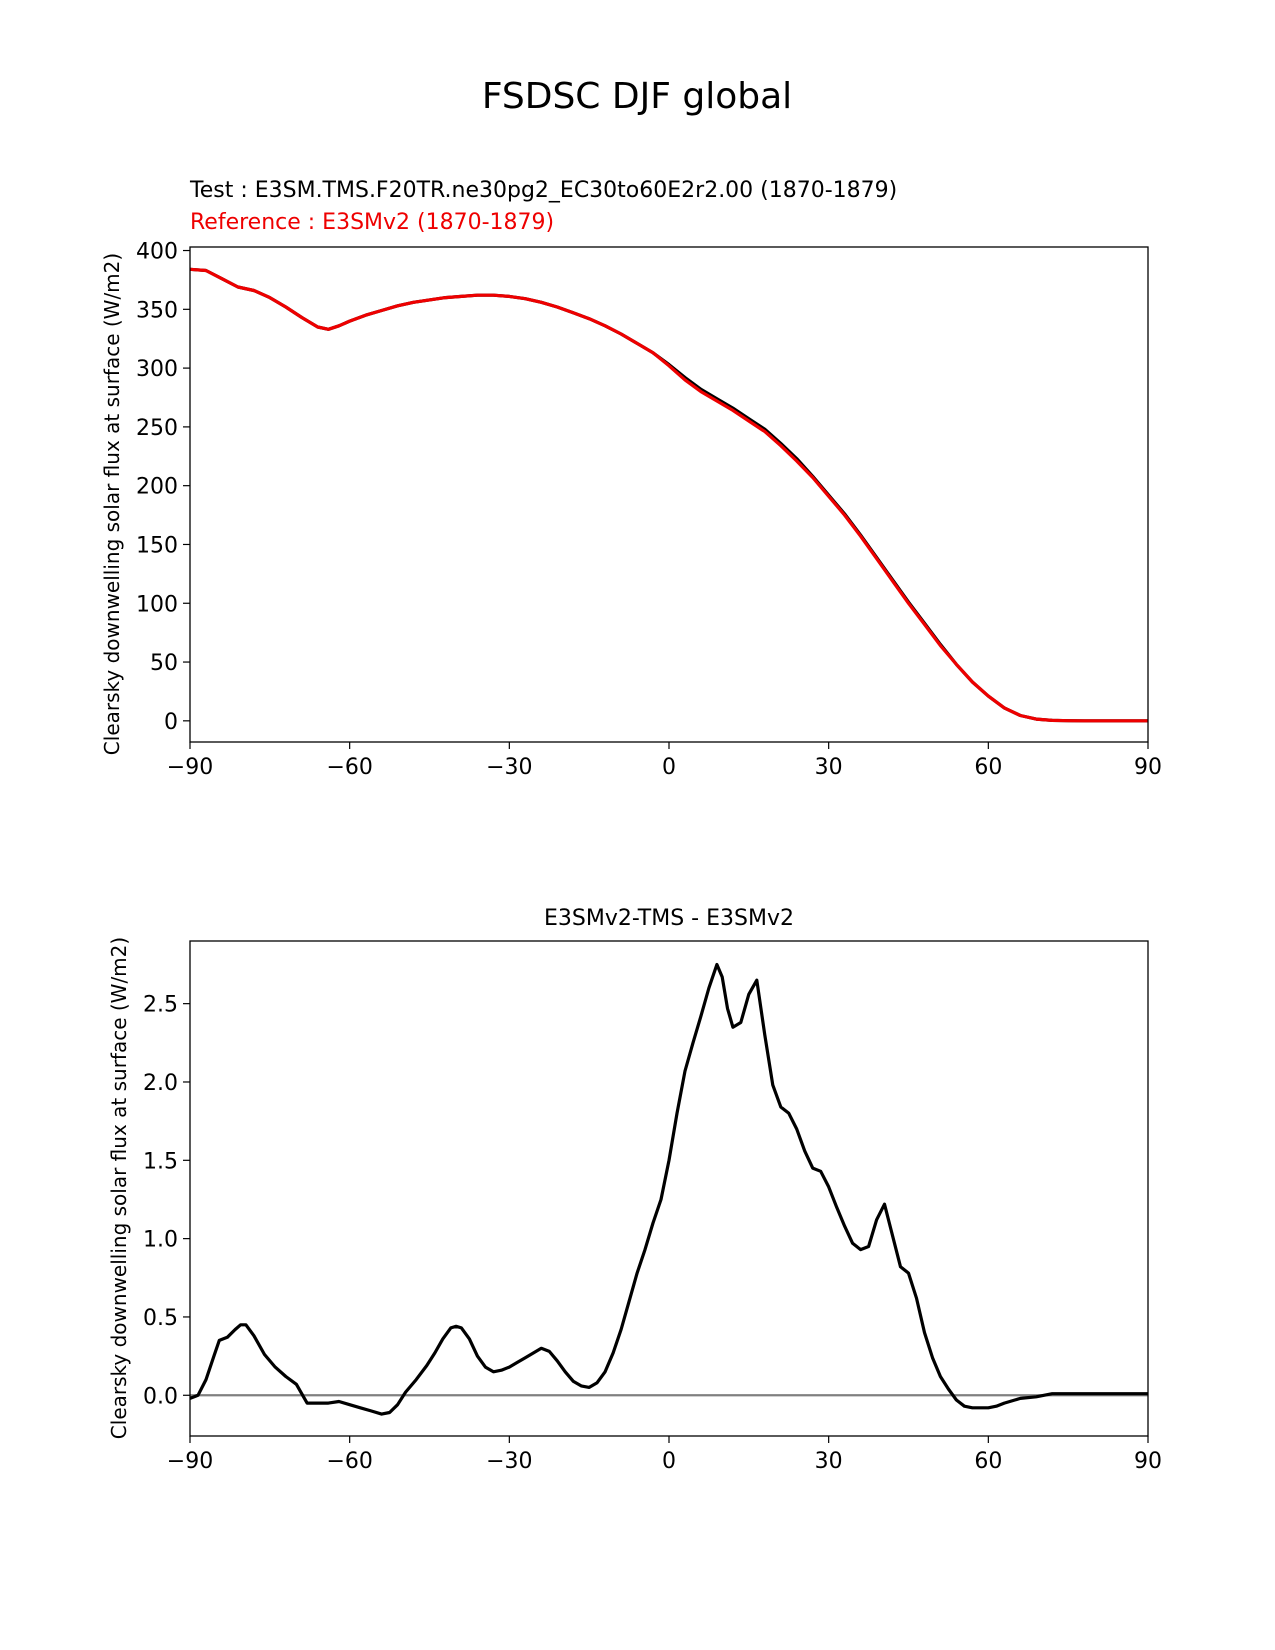 The image size is (1275, 1650). What do you see at coordinates (349, 1461) in the screenshot?
I see `bottom-xtick-label: −60` at bounding box center [349, 1461].